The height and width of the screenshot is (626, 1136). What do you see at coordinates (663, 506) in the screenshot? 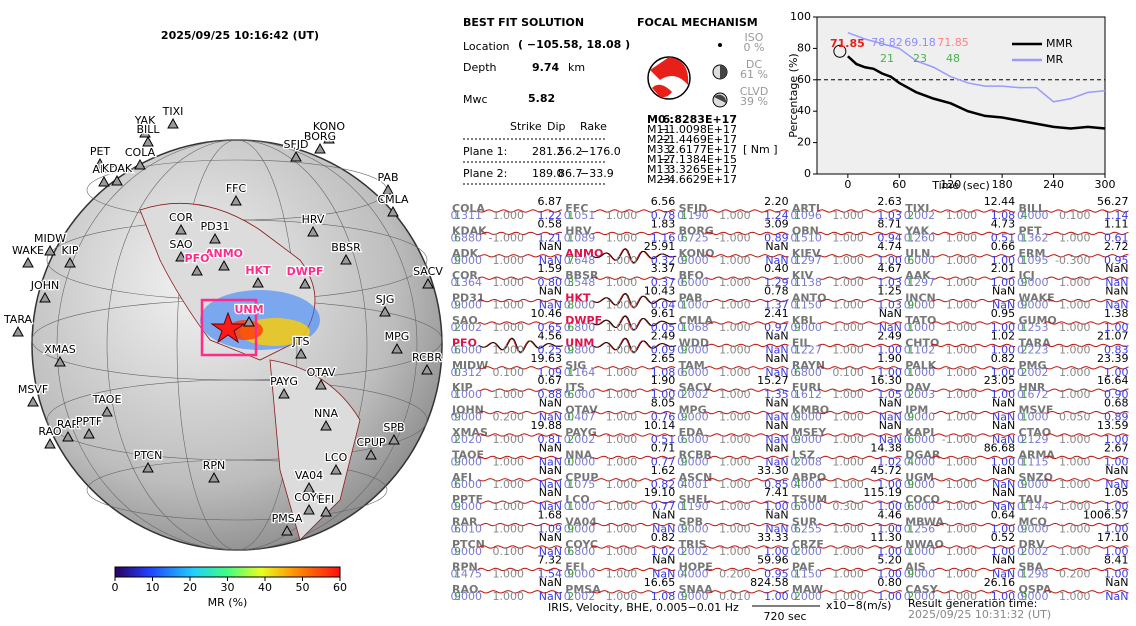
I see `ratio: 0.77` at bounding box center [663, 506].